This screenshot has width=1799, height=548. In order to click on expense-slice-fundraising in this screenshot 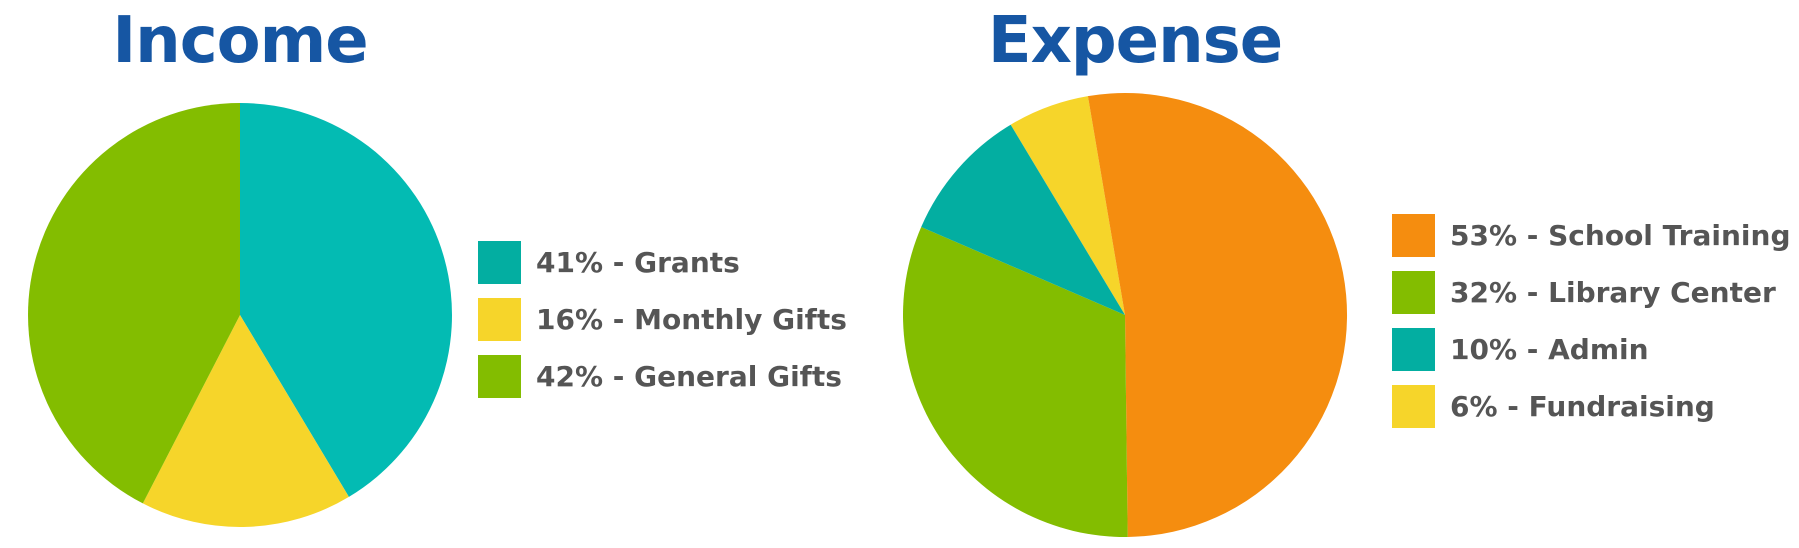, I will do `click(1067, 206)`.